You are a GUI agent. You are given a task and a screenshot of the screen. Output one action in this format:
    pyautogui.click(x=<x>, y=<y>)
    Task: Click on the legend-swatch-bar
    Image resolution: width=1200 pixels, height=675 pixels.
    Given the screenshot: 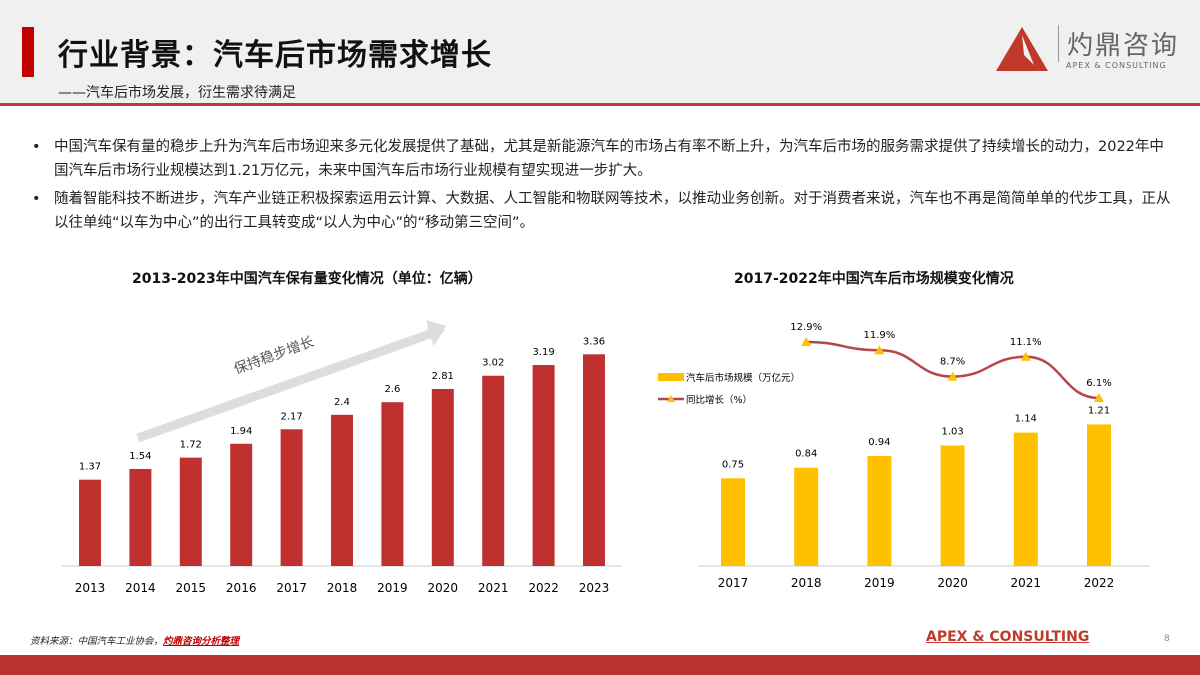 What is the action you would take?
    pyautogui.click(x=671, y=377)
    